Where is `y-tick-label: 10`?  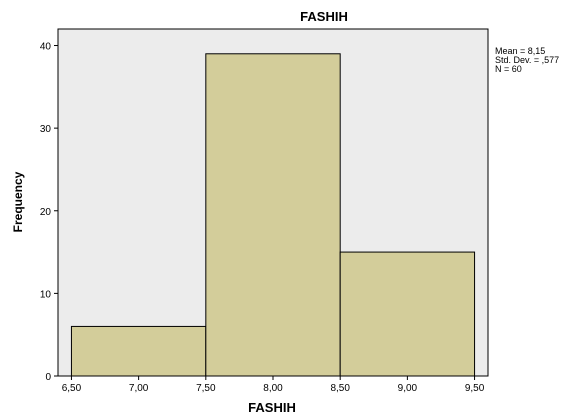
y-tick-label: 10 is located at coordinates (46, 294).